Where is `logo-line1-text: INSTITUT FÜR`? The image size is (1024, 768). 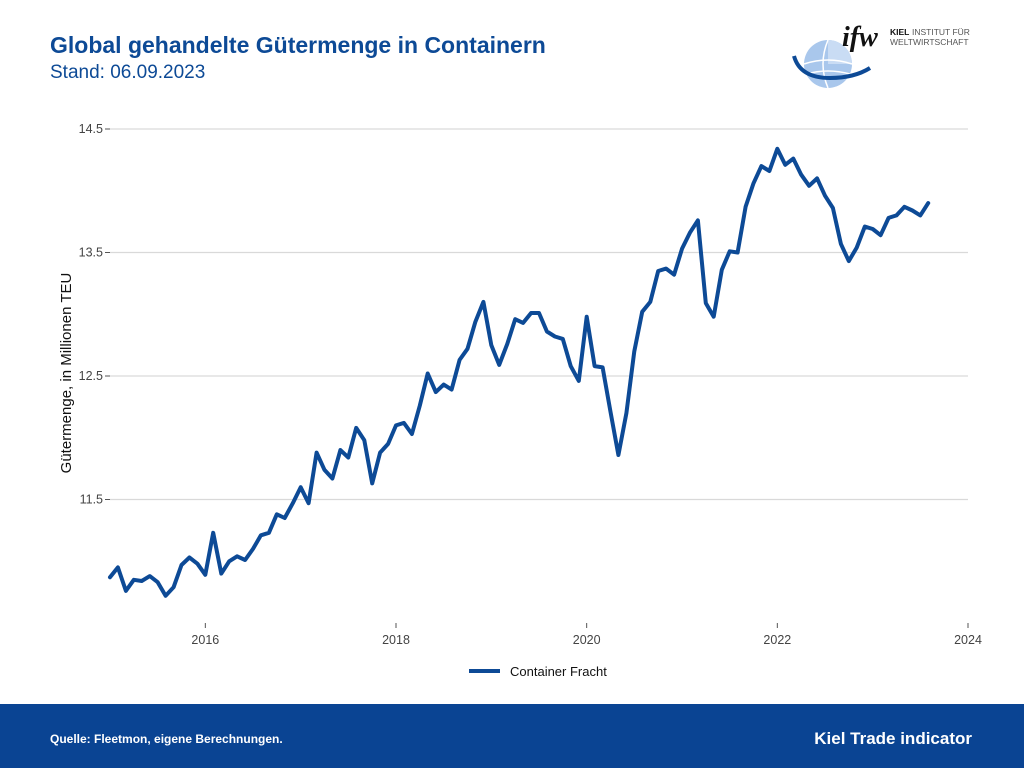
logo-line1-text: INSTITUT FÜR is located at coordinates (941, 32).